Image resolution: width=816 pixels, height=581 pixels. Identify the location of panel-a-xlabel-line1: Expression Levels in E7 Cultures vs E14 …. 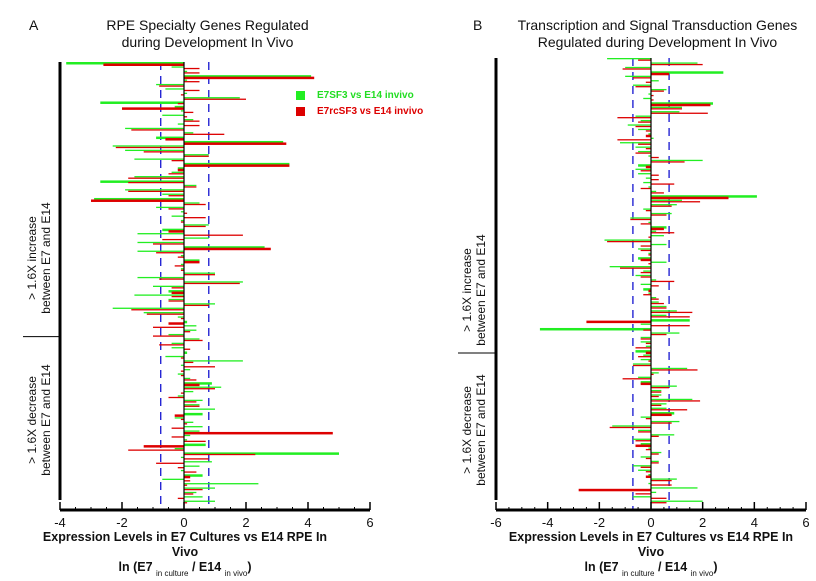
(185, 544).